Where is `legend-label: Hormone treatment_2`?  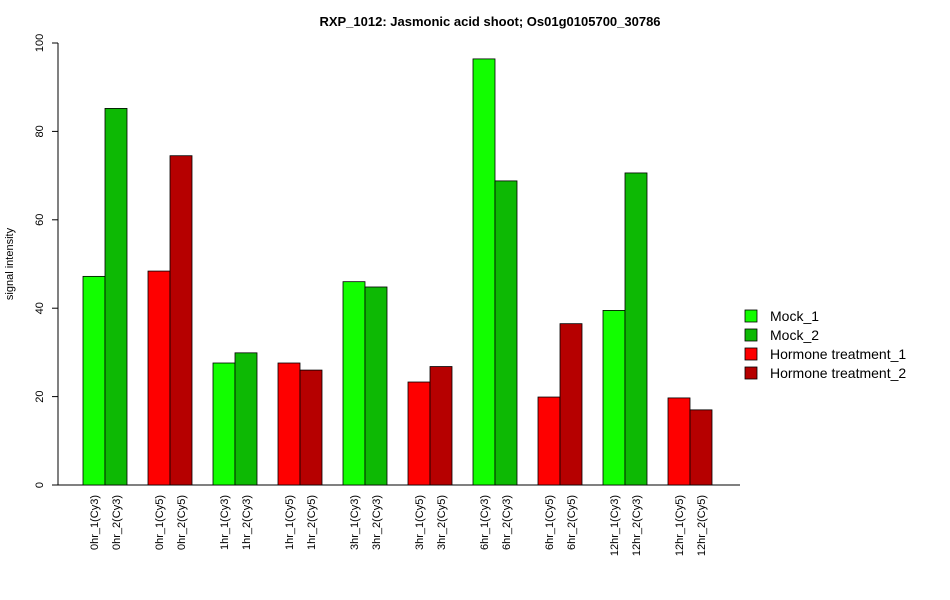
legend-label: Hormone treatment_2 is located at coordinates (838, 373).